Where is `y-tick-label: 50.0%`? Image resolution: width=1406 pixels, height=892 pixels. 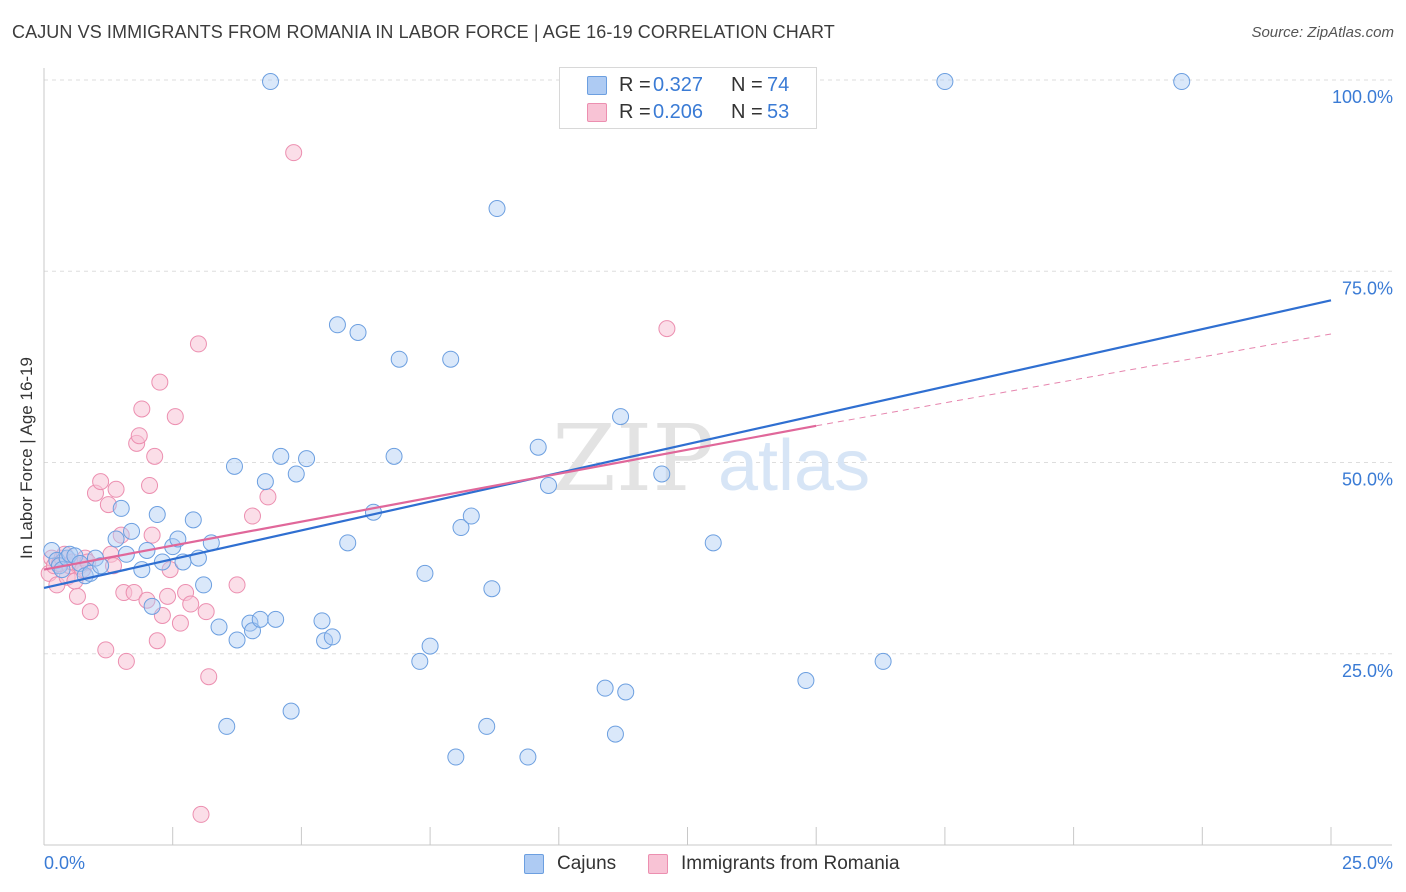
y-tick-label: 50.0% is located at coordinates (1367, 480).